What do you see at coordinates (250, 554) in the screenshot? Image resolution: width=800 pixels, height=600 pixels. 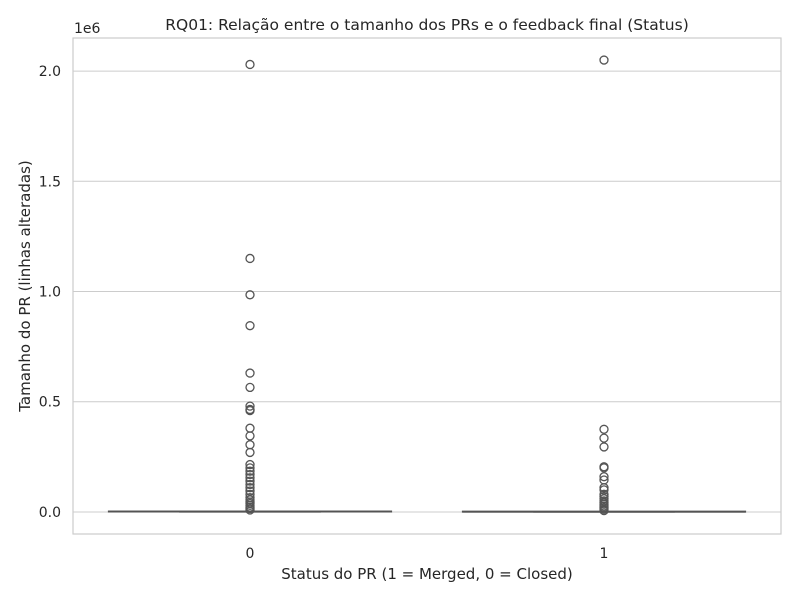 I see `x-tick-label: 0` at bounding box center [250, 554].